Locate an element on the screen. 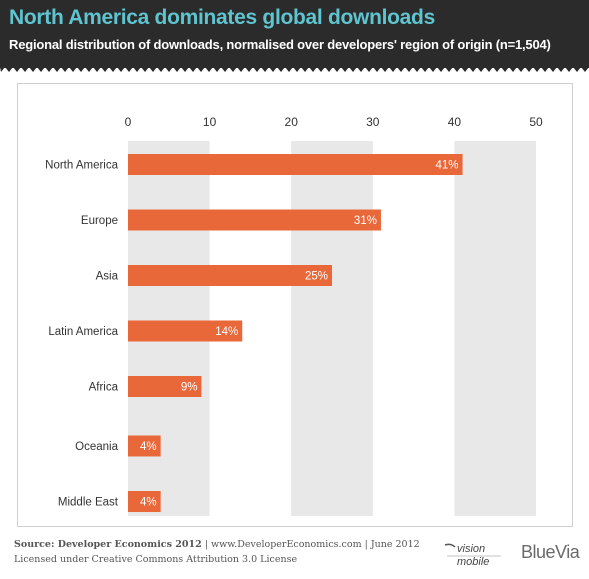 Image resolution: width=589 pixels, height=579 pixels. category-label: Oceania is located at coordinates (96, 447).